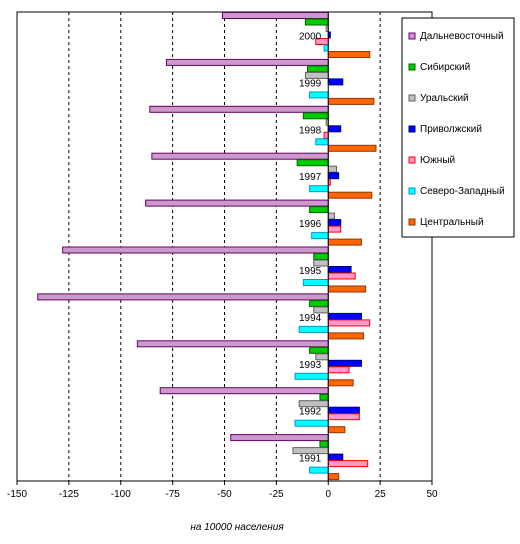  Describe the element at coordinates (310, 224) in the screenshot. I see `year-label: 1996` at that location.